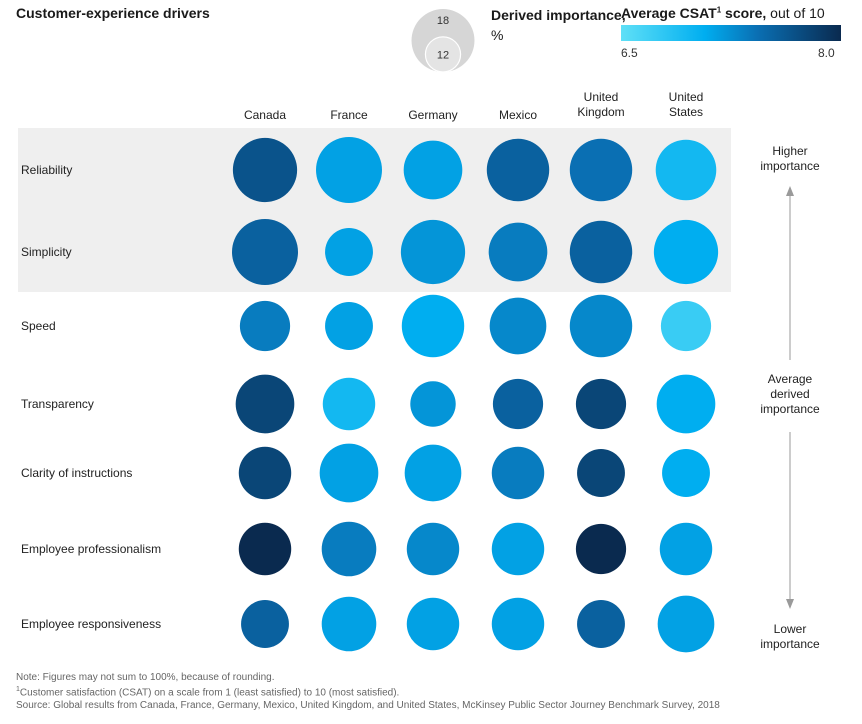  I want to click on axis-arrowhead-down, so click(790, 604).